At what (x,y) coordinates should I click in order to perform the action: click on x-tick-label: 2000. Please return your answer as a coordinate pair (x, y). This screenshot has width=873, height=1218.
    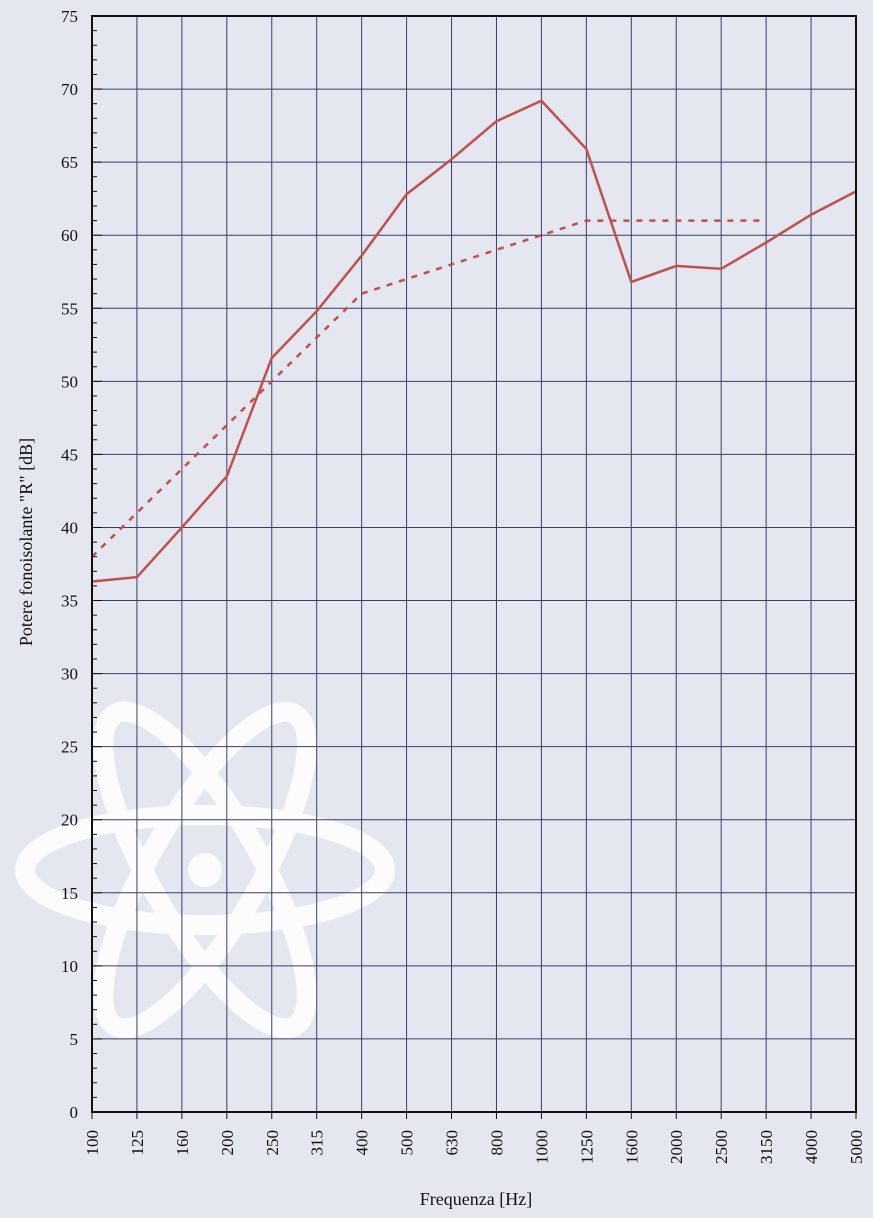
    Looking at the image, I should click on (676, 1147).